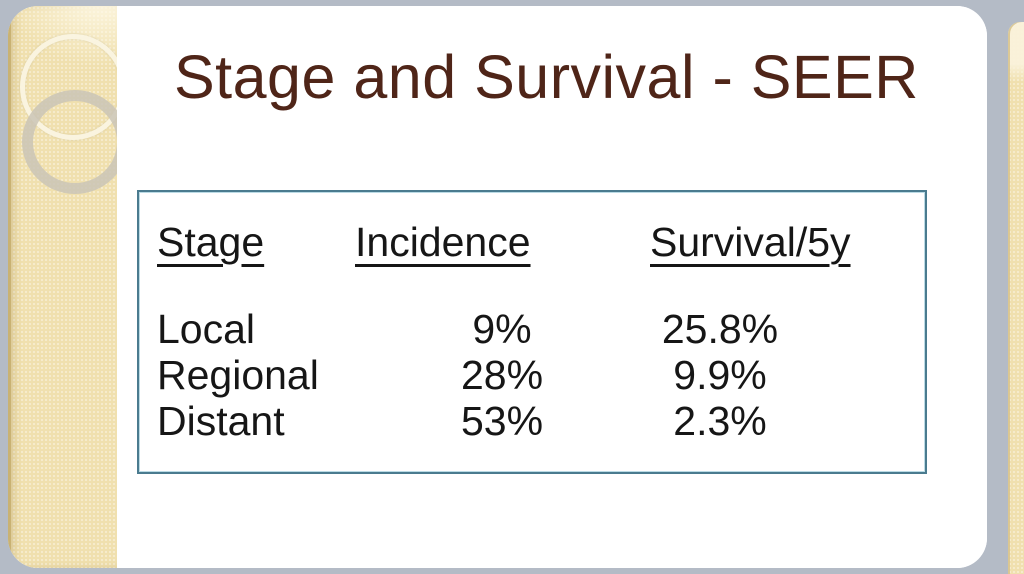  What do you see at coordinates (502, 329) in the screenshot?
I see `incidence-cell: 9%` at bounding box center [502, 329].